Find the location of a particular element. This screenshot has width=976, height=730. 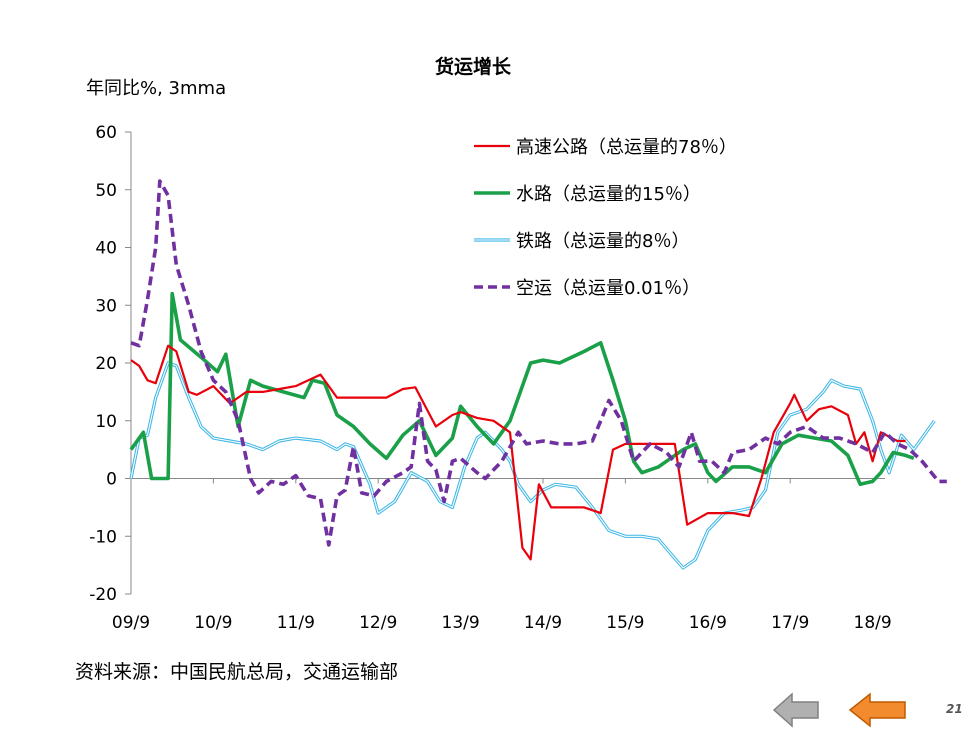

source-note: 资料来源：中国民航总局，交通运输部 is located at coordinates (237, 672).